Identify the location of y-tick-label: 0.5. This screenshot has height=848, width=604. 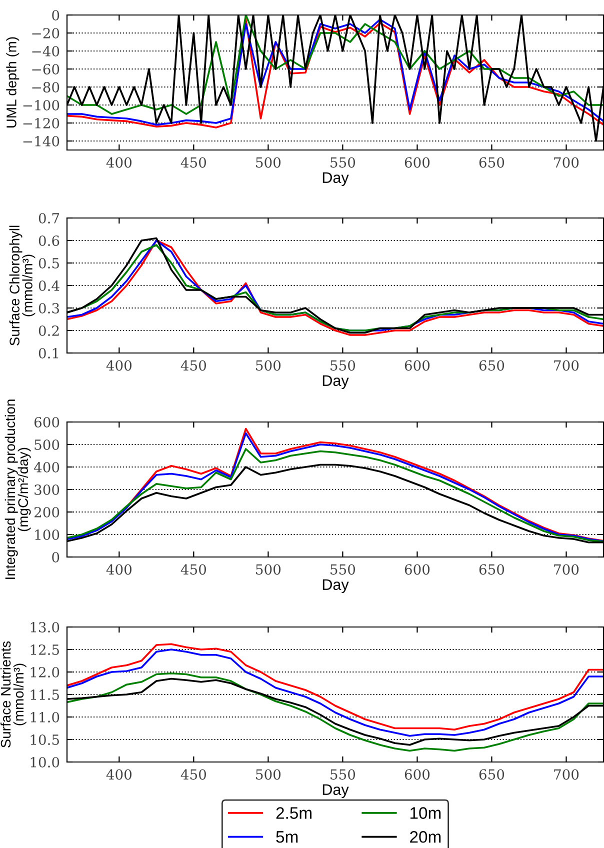
(48, 263).